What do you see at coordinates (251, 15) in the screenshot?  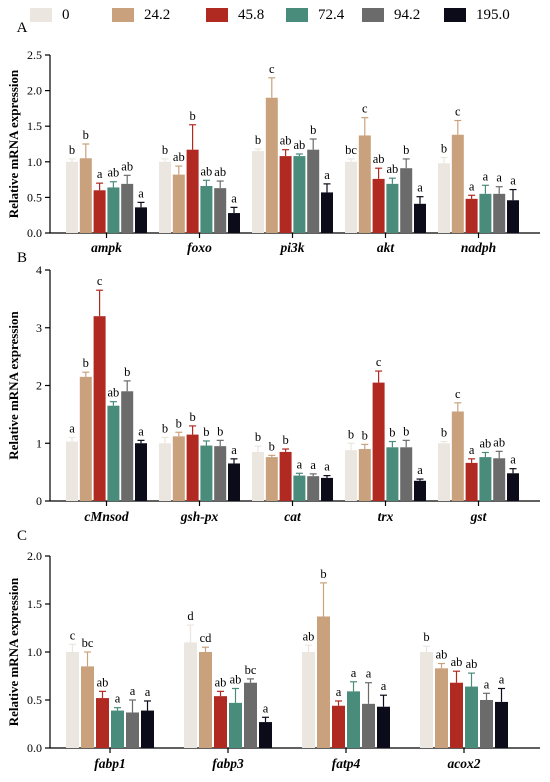 I see `legend-label: 45.8` at bounding box center [251, 15].